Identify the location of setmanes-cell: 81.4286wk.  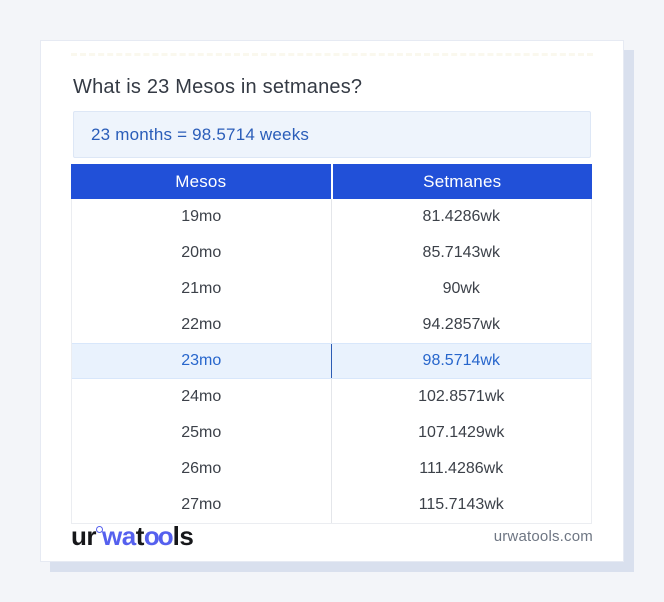
(461, 216).